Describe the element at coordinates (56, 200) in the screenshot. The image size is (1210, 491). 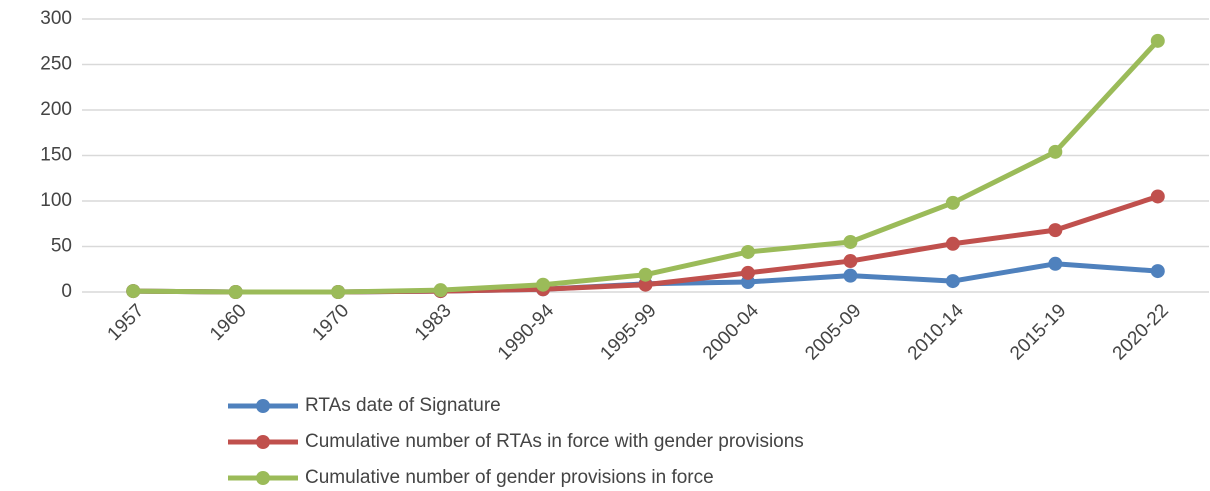
I see `y-tick-label: 100` at that location.